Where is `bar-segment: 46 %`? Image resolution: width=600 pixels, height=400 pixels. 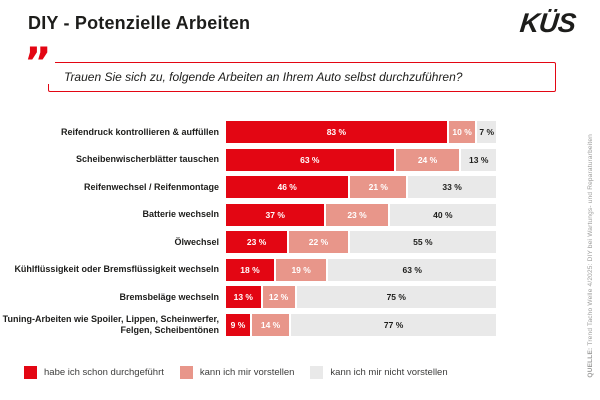 bar-segment: 46 % is located at coordinates (287, 187).